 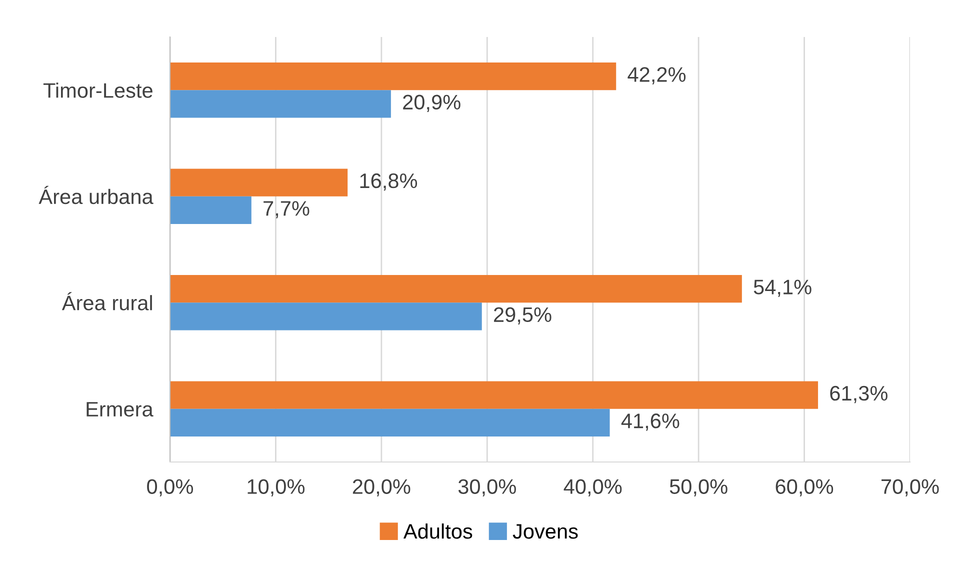 What do you see at coordinates (431, 103) in the screenshot?
I see `data-label: 20,9%` at bounding box center [431, 103].